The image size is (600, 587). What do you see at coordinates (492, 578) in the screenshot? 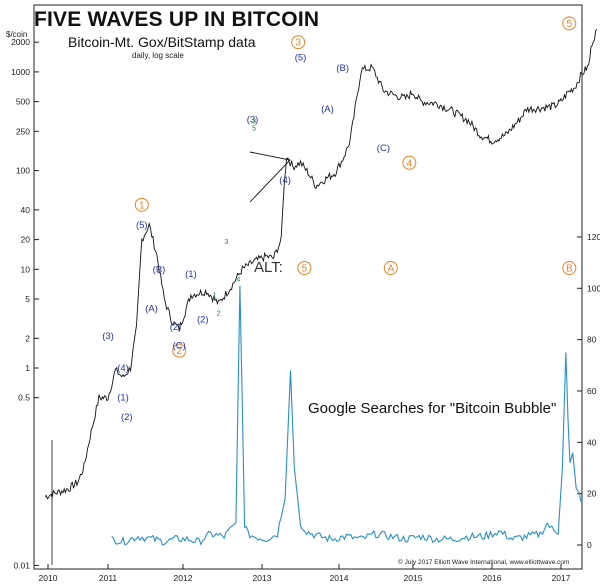
I see `x-tick-label: 2016` at bounding box center [492, 578].